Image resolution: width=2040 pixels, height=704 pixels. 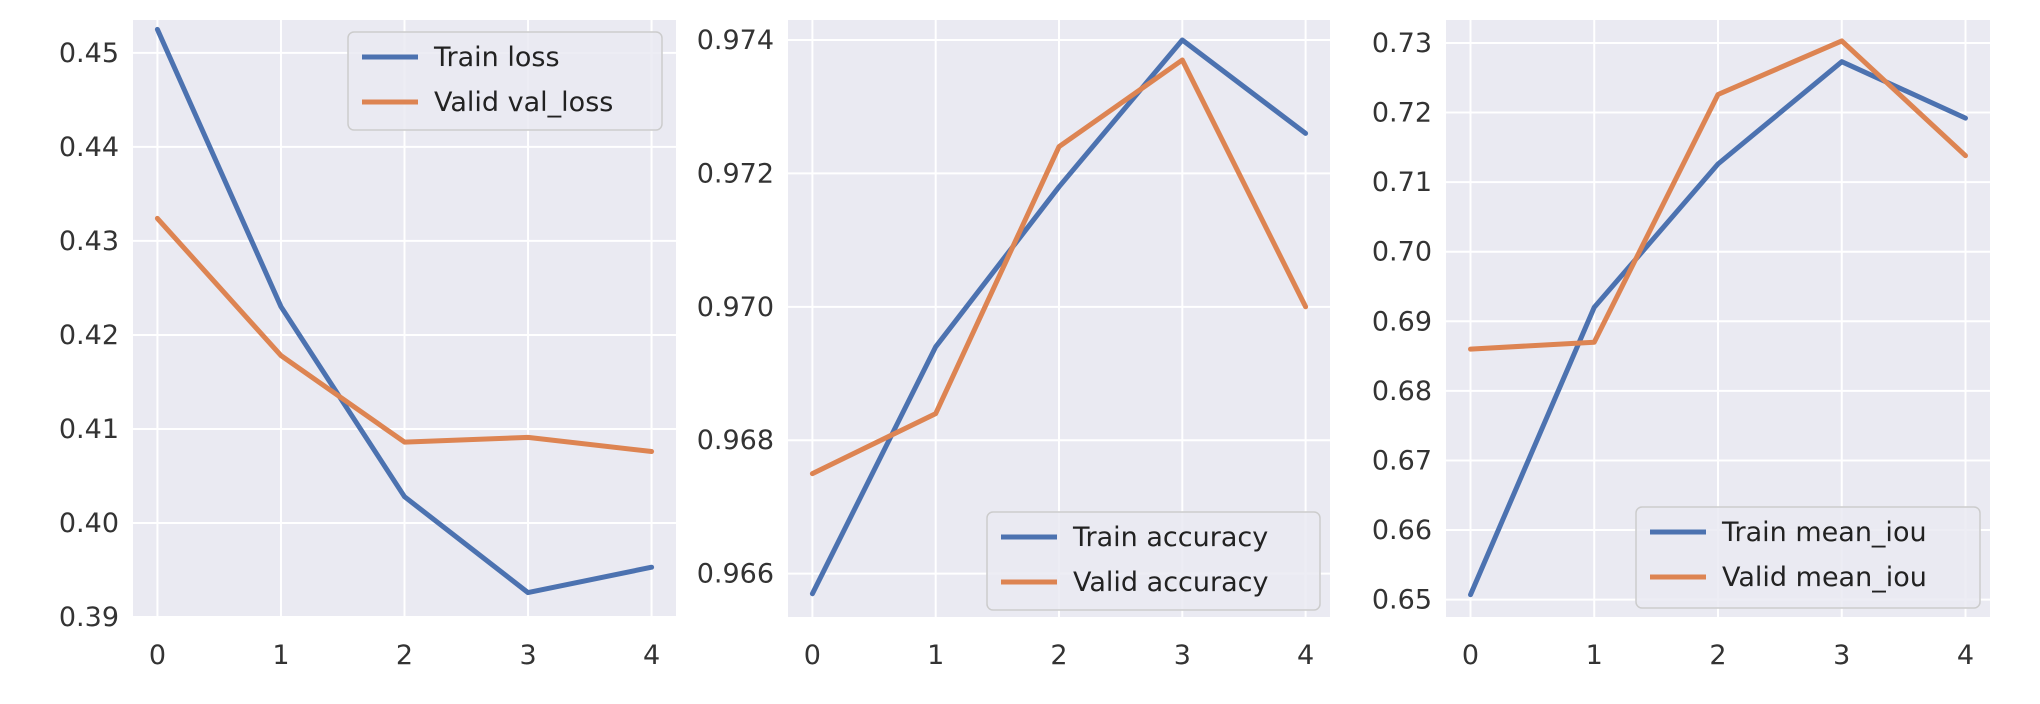 I want to click on legend-label: Valid accuracy, so click(x=1170, y=582).